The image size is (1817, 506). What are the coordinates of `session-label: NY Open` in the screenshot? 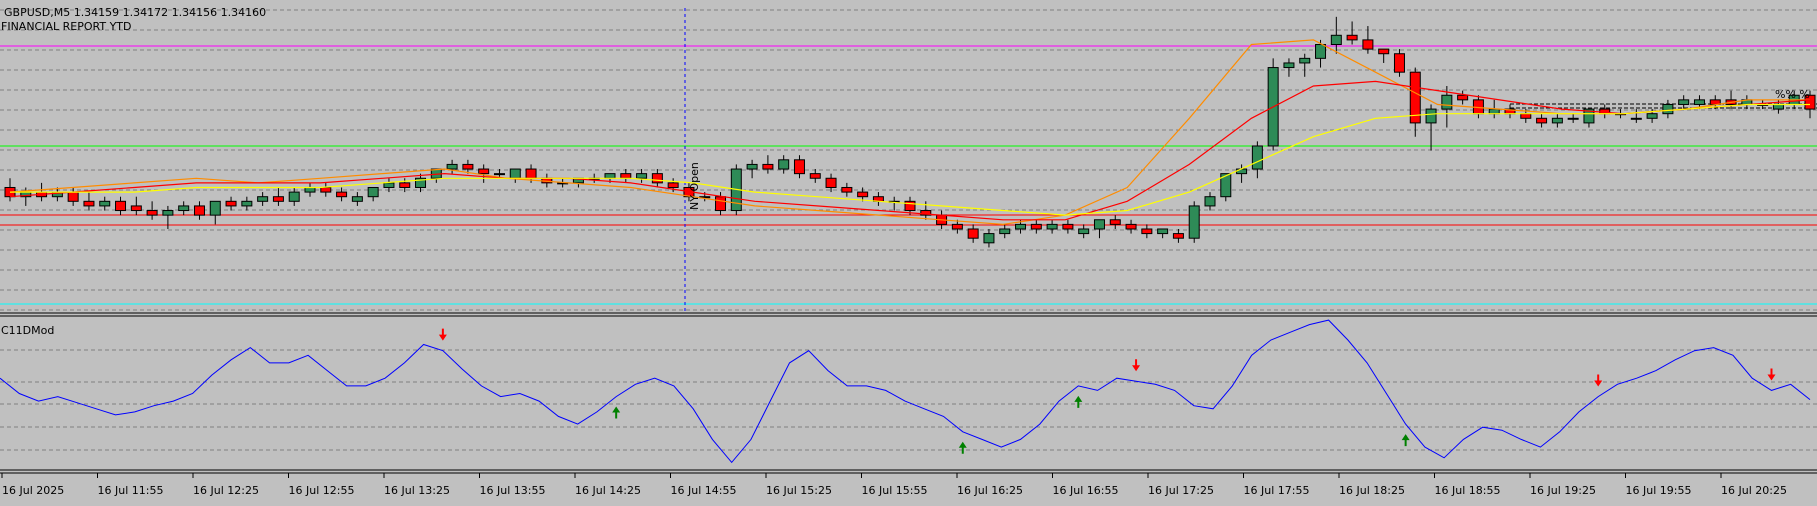 It's located at (694, 186).